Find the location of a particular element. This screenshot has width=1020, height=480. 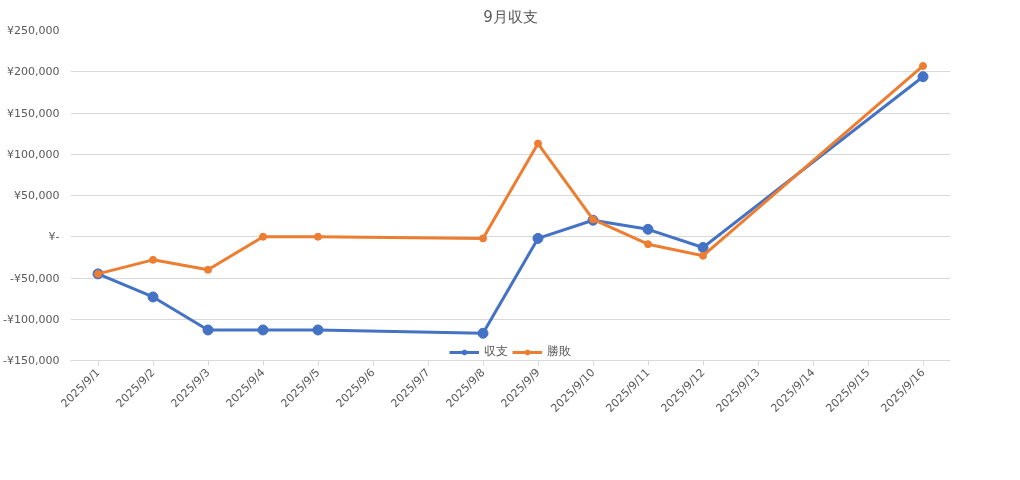

y-tick-label: ¥200,000 is located at coordinates (33, 72).